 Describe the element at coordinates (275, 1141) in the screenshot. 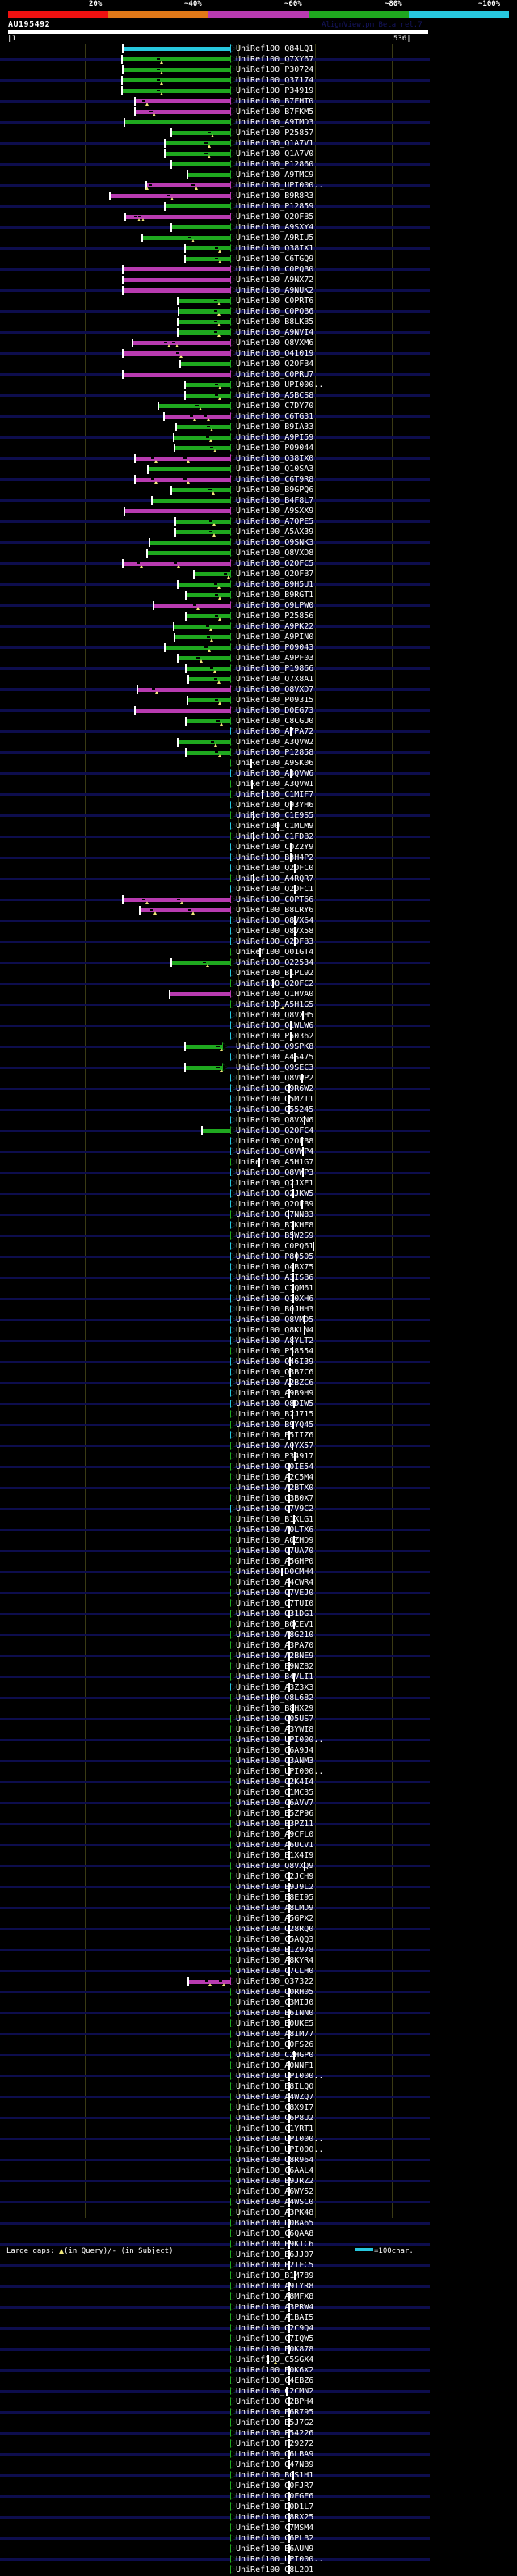

I see `subject-label: UniRef100_Q2OFB8` at that location.